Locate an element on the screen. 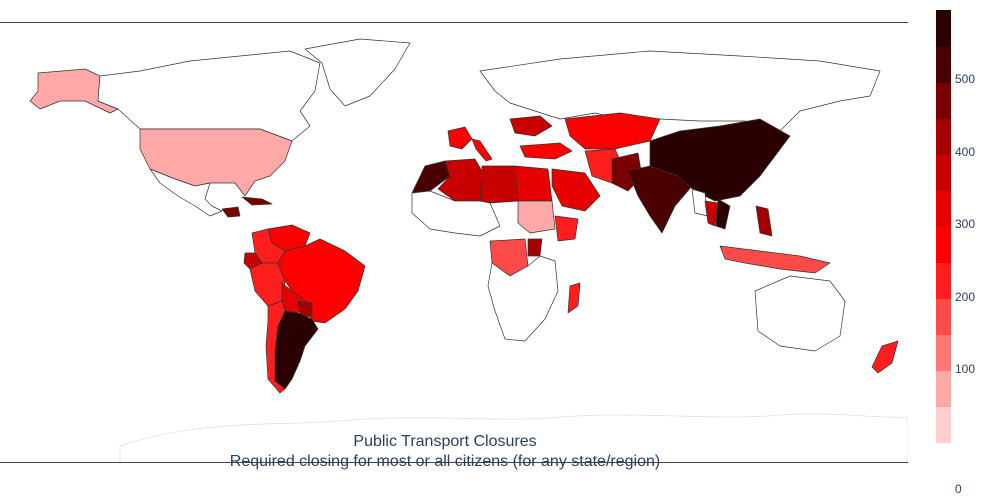  colorbar-tick-label: 500 is located at coordinates (965, 78).